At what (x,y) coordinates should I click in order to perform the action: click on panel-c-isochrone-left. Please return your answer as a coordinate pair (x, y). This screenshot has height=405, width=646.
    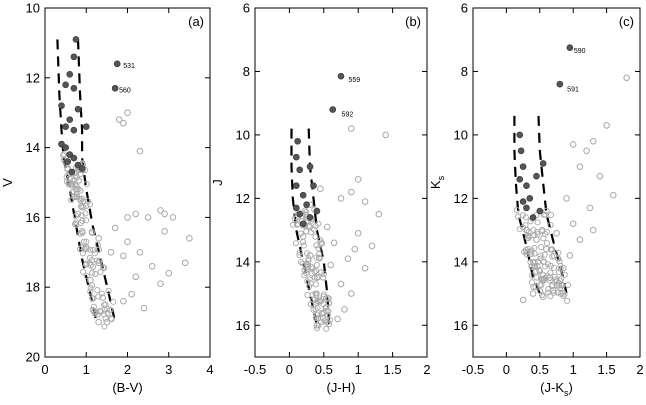
    Looking at the image, I should click on (527, 204).